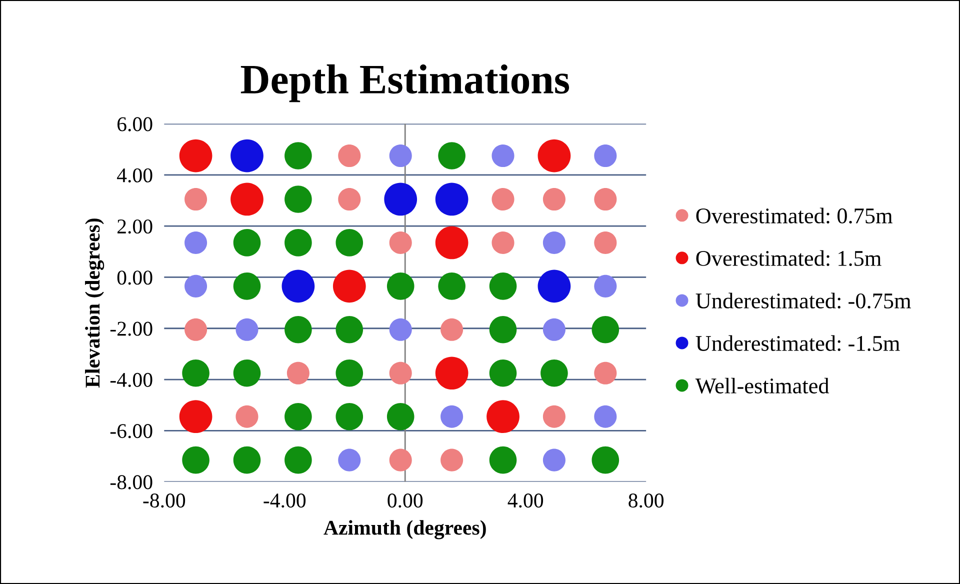 This screenshot has height=584, width=960. Describe the element at coordinates (134, 277) in the screenshot. I see `y-tick-label: 0.00` at that location.